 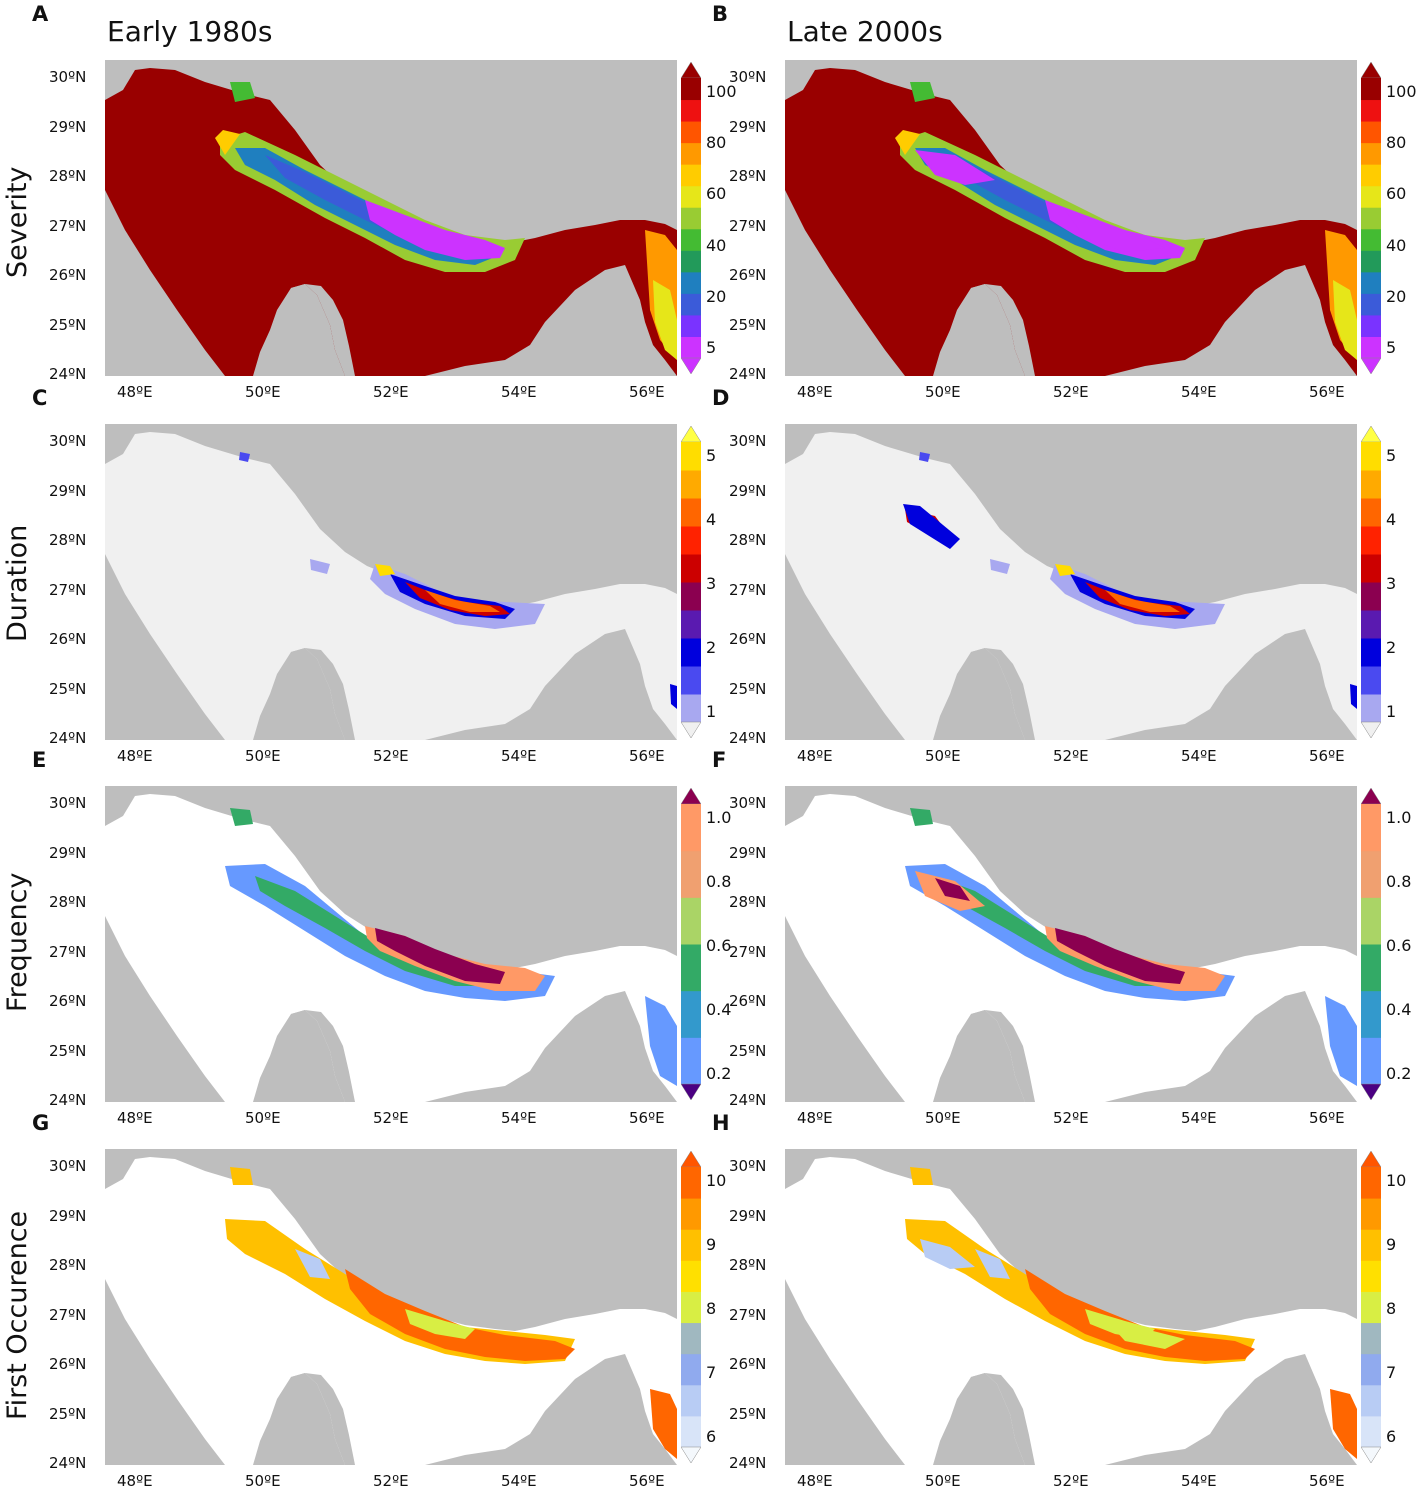 What do you see at coordinates (1071, 1307) in the screenshot?
I see `map-first-occurrence-late` at bounding box center [1071, 1307].